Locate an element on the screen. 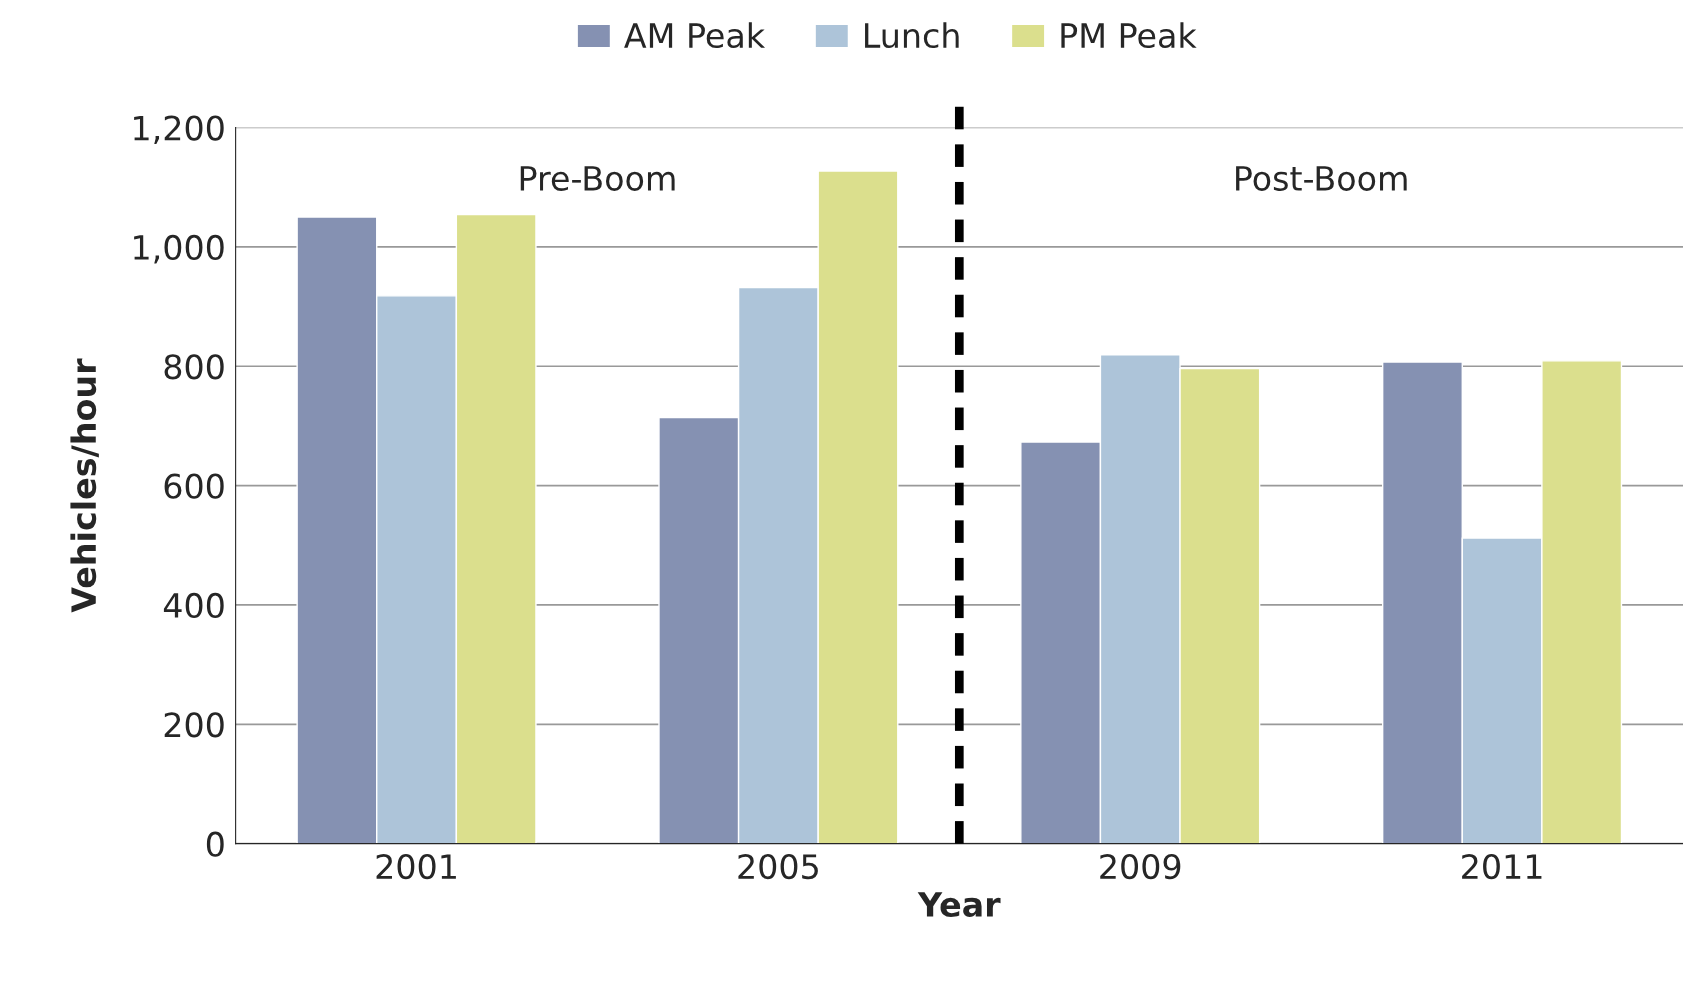  annotation: Post-Boom is located at coordinates (1321, 178).